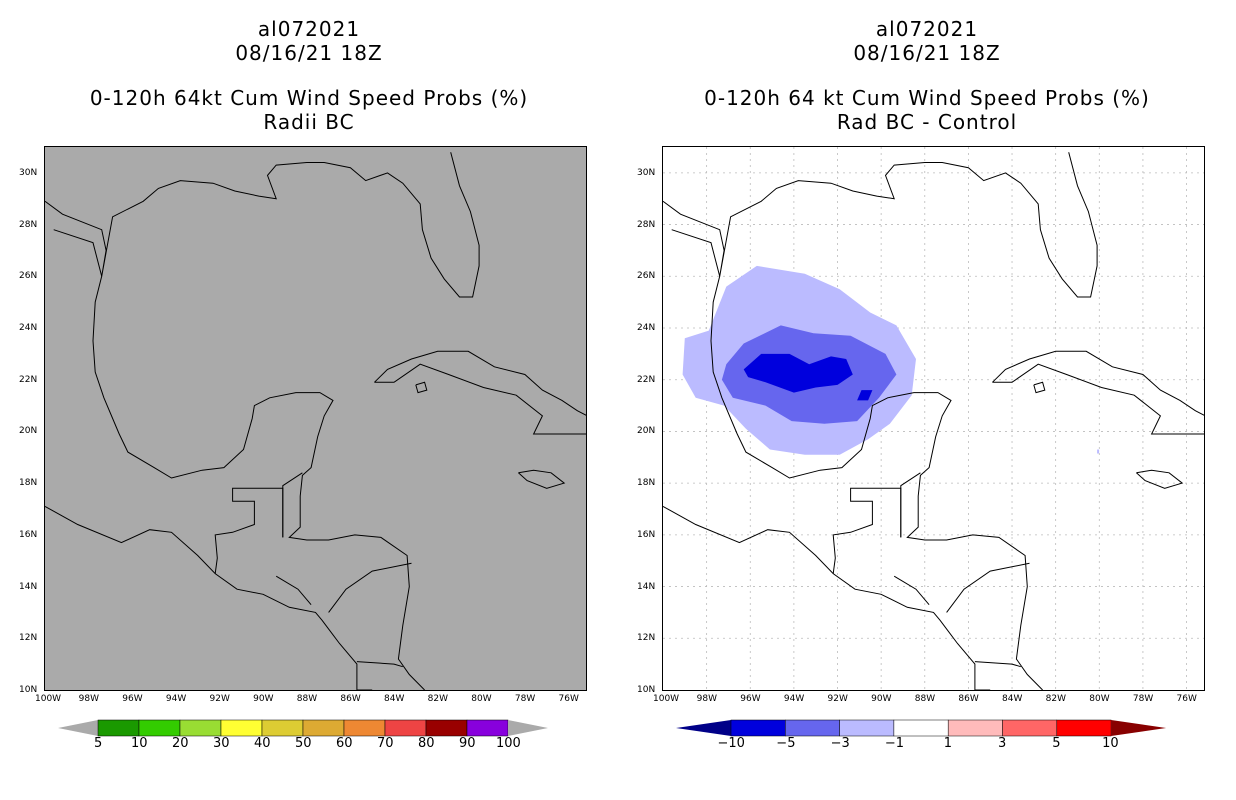 This screenshot has height=800, width=1236. I want to click on contour-minus5-small, so click(865, 395).